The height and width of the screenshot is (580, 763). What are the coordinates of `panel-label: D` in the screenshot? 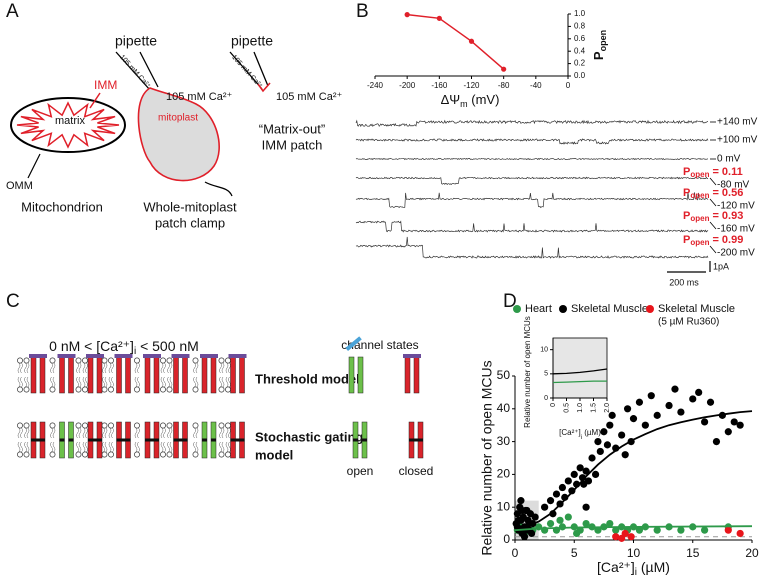 It's located at (510, 301).